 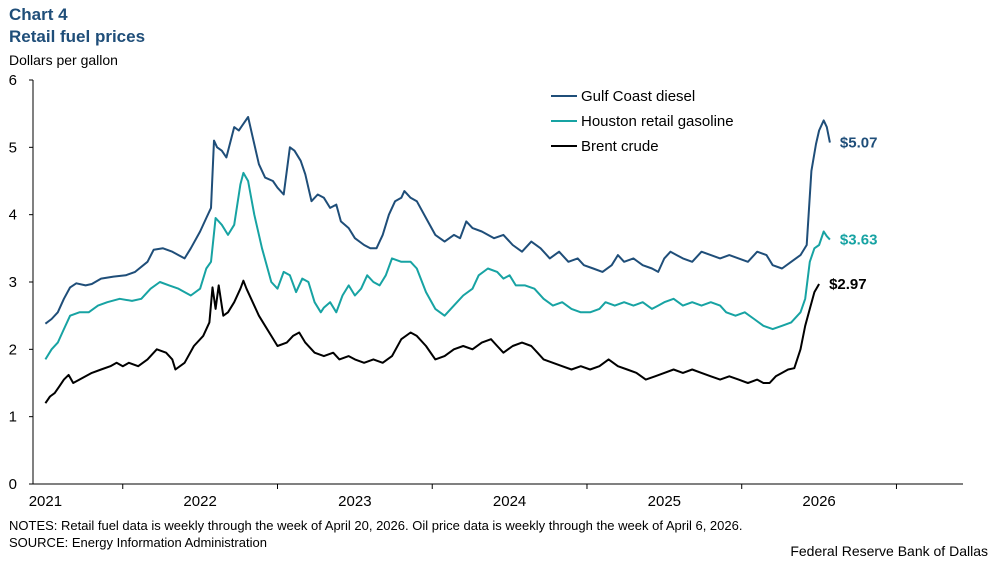 What do you see at coordinates (13, 282) in the screenshot?
I see `y-tick-label: 3` at bounding box center [13, 282].